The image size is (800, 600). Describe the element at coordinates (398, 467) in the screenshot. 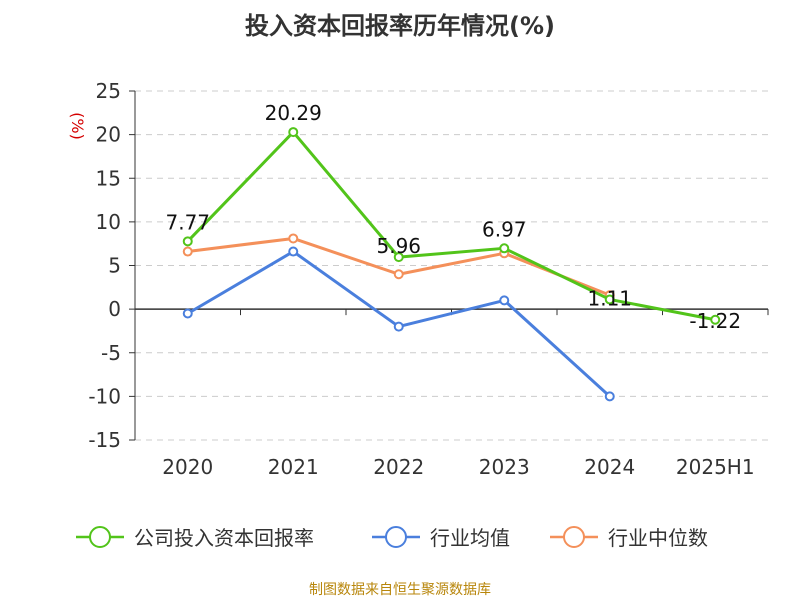

I see `x-tick-label: 2022` at that location.